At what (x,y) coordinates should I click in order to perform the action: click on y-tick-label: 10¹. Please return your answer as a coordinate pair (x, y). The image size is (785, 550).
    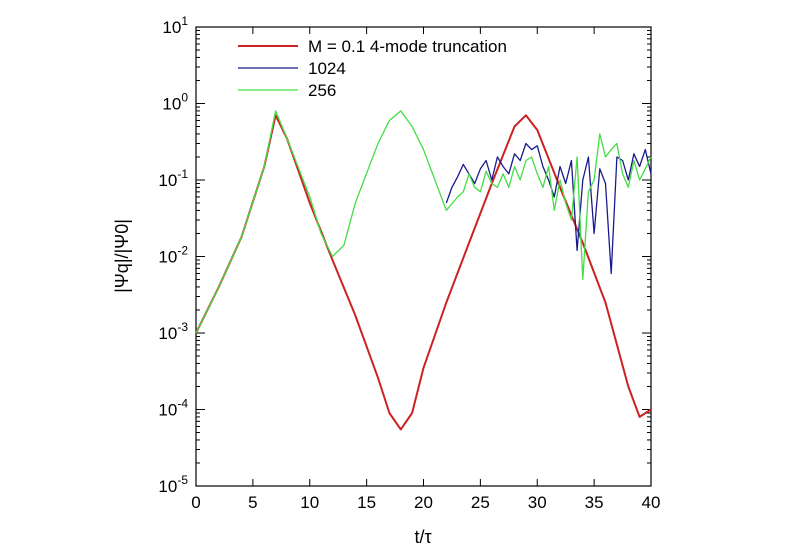
    Looking at the image, I should click on (175, 25).